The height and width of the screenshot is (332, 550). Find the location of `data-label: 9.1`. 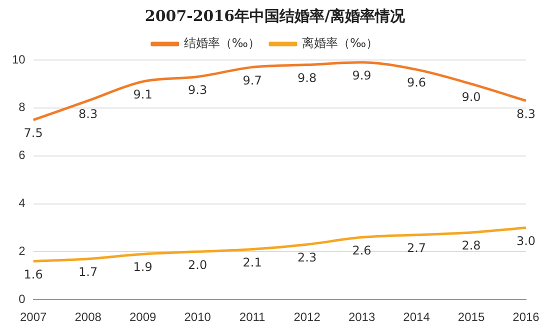

data-label: 9.1 is located at coordinates (142, 95).